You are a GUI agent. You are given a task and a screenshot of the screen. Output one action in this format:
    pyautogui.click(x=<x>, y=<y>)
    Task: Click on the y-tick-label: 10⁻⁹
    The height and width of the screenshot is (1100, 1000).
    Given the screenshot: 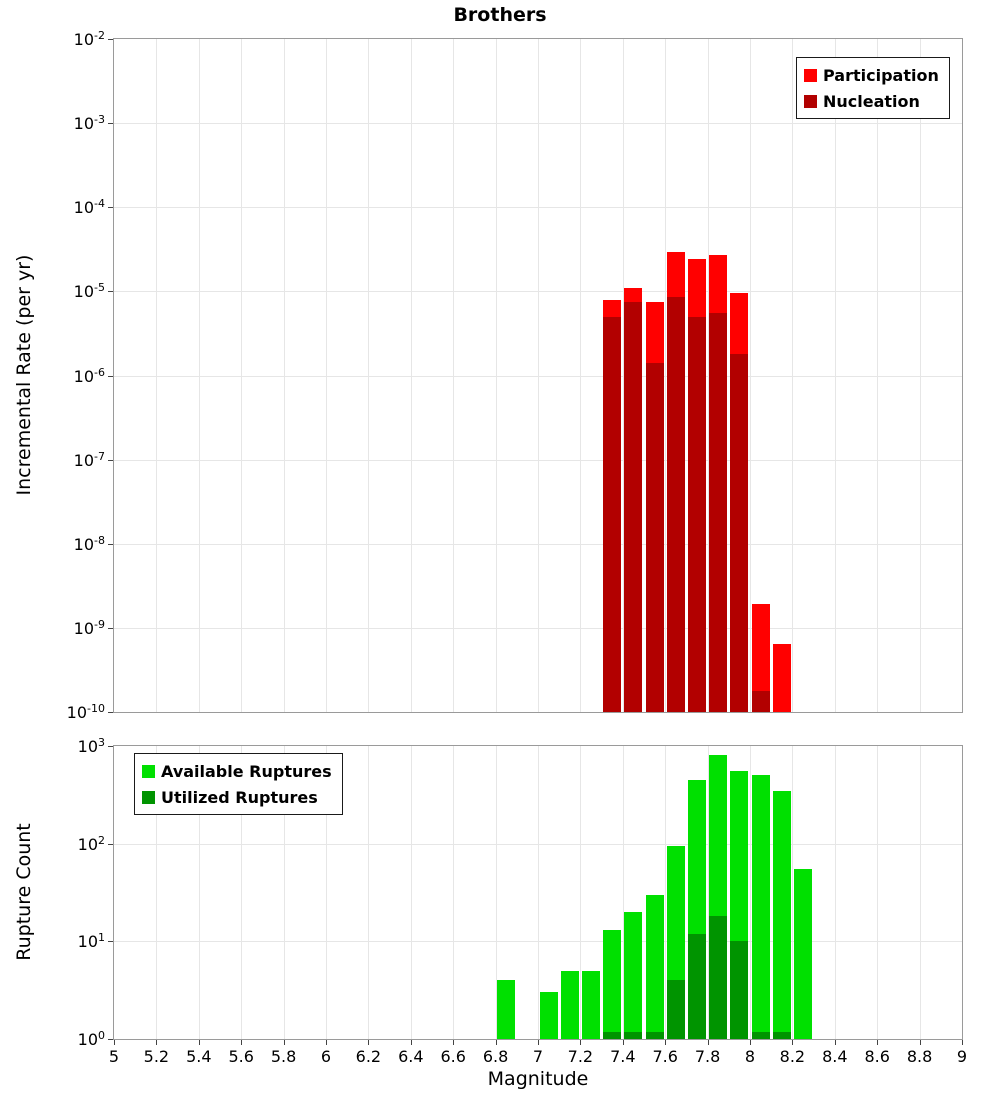 What is the action you would take?
    pyautogui.click(x=89, y=628)
    